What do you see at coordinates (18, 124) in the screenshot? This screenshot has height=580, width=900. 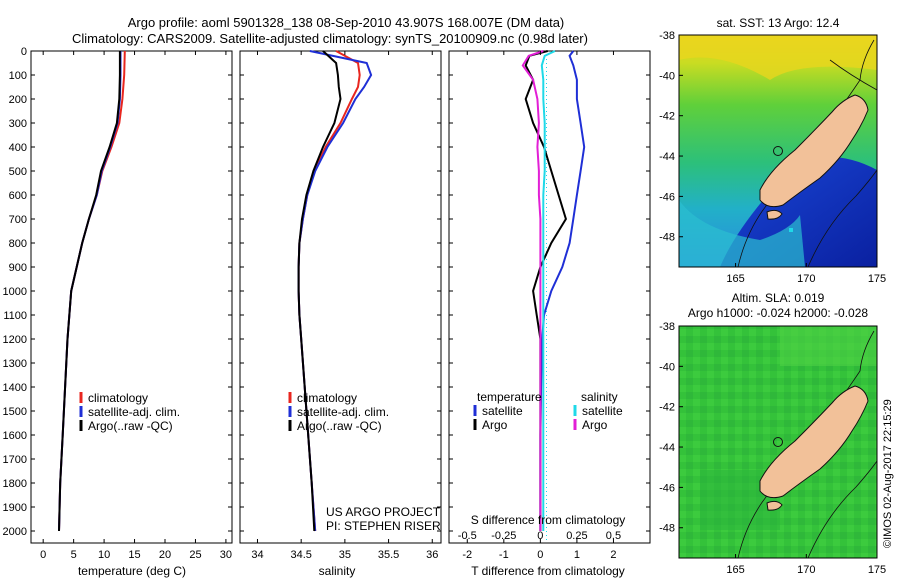 I see `depth-tick-label: 300` at bounding box center [18, 124].